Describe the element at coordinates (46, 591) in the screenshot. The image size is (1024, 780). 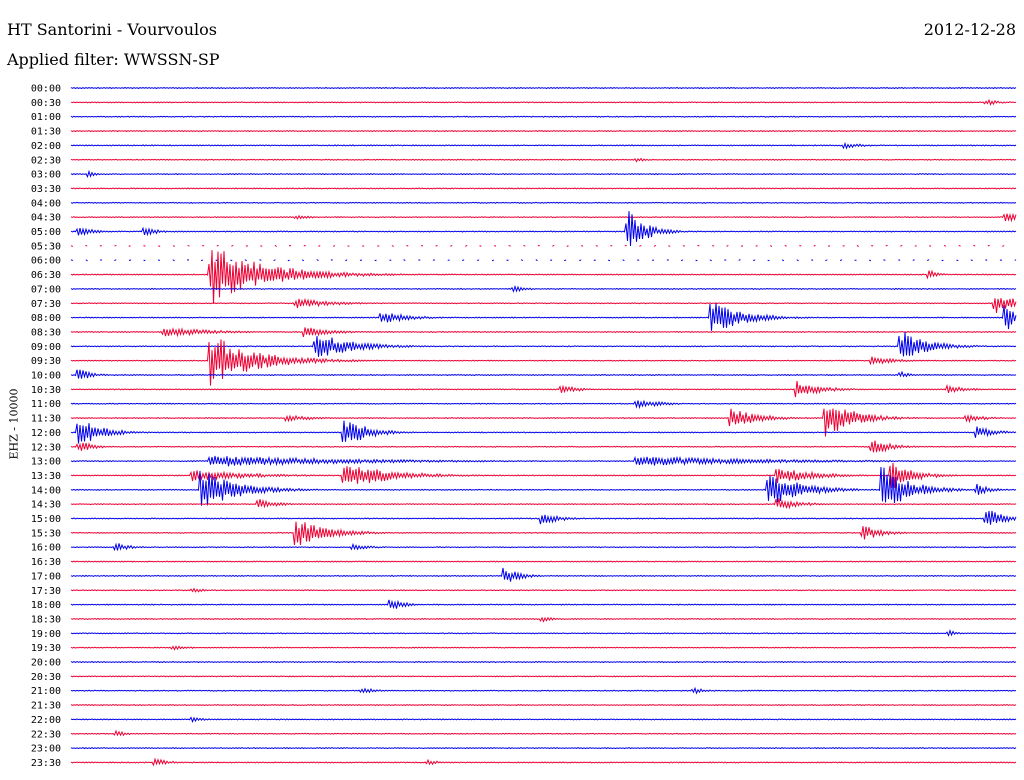
I see `time-tick-label: 17:30` at that location.